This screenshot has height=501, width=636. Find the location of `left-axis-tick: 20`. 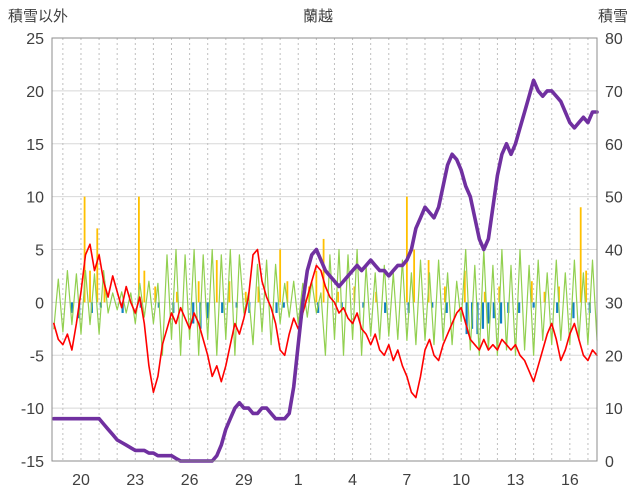

left-axis-tick: 20 is located at coordinates (35, 92).